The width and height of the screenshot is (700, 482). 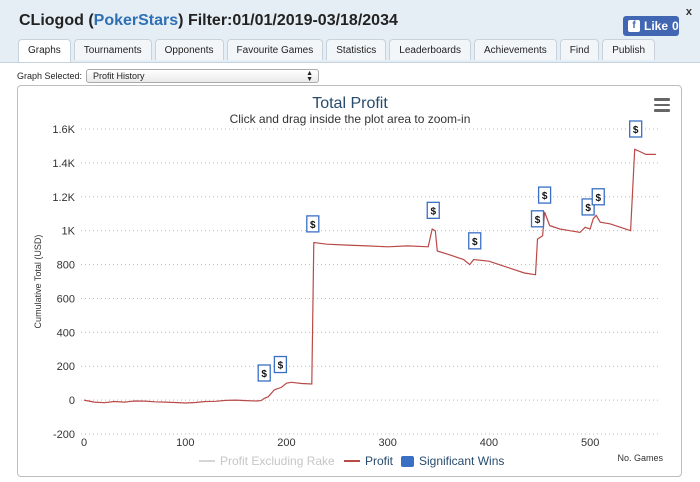 I want to click on y-tick-label: 200, so click(x=66, y=367).